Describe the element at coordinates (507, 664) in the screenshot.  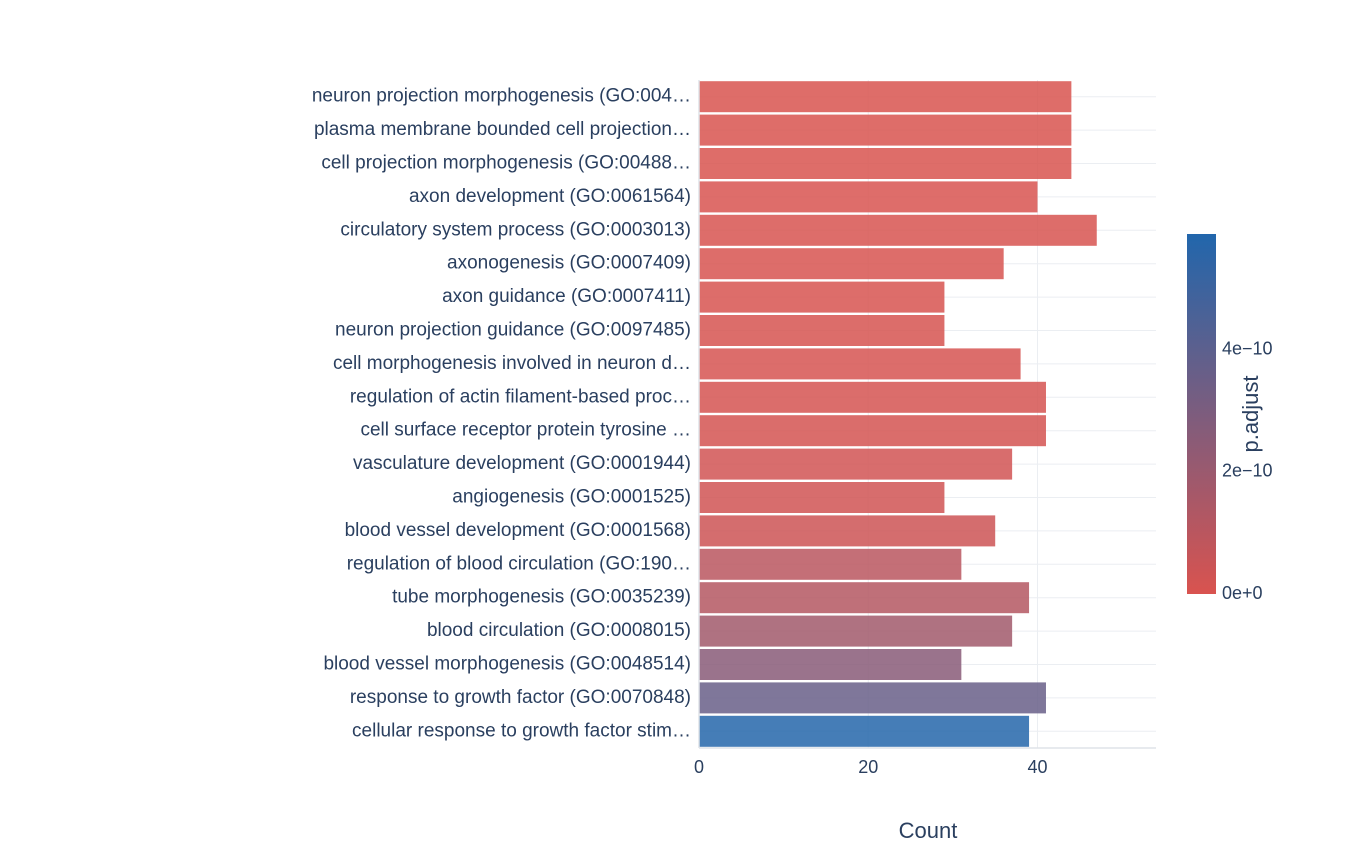
I see `y-tick-label: blood vessel morphogenesis (GO:0048514)` at that location.